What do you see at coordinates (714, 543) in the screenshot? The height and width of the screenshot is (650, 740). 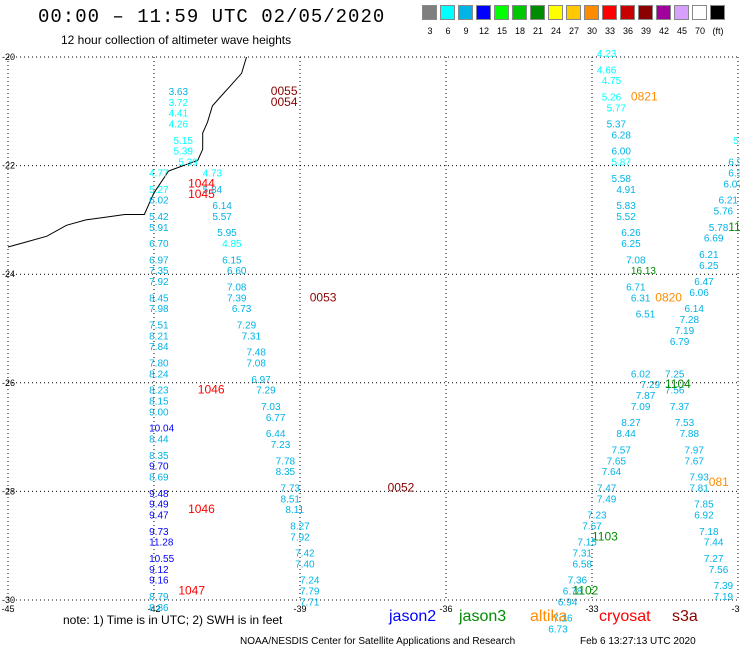 I see `wave-height-value: 7.44` at bounding box center [714, 543].